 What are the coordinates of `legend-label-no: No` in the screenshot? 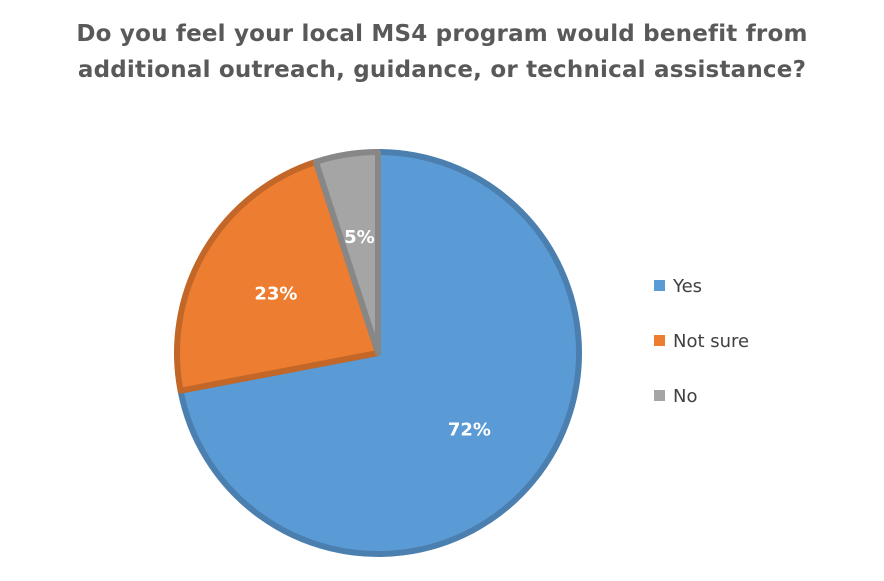 It's located at (685, 396).